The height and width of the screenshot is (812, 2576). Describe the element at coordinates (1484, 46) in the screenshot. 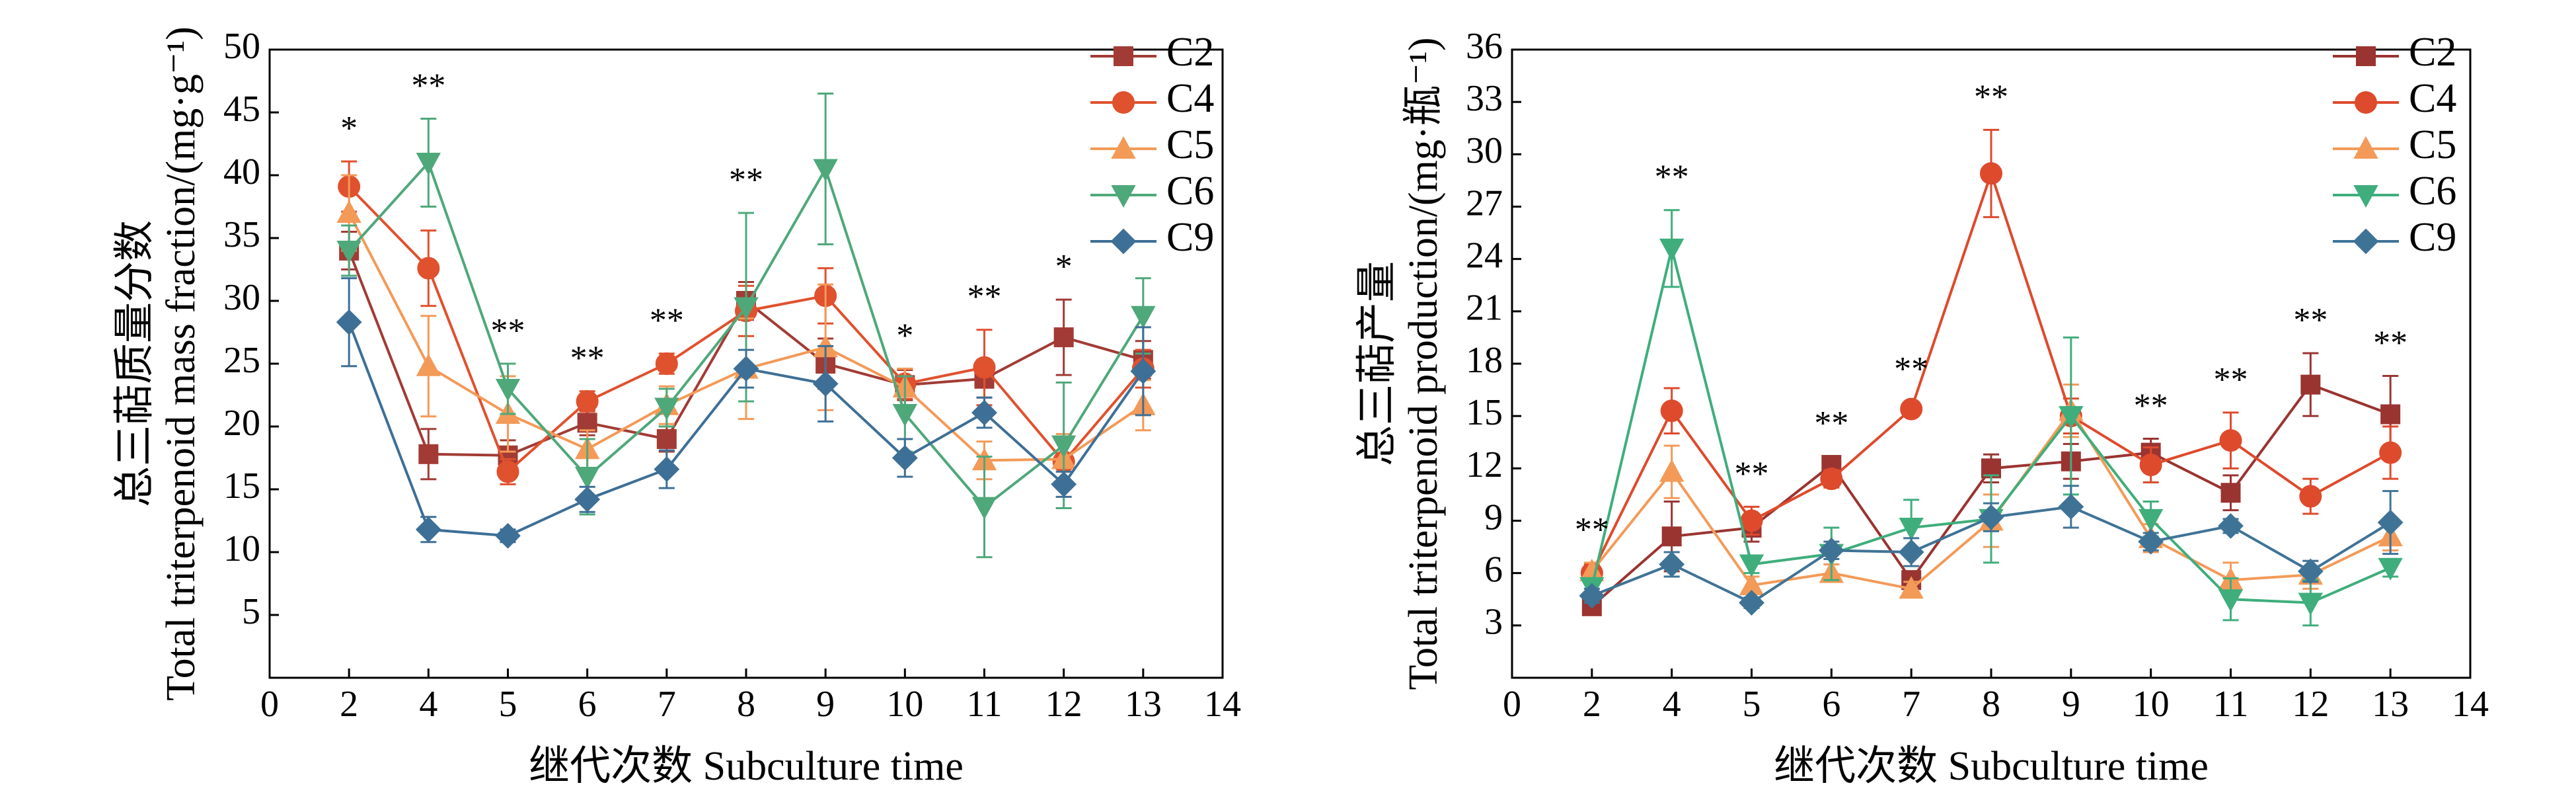

I see `y-tick-label: 36` at that location.